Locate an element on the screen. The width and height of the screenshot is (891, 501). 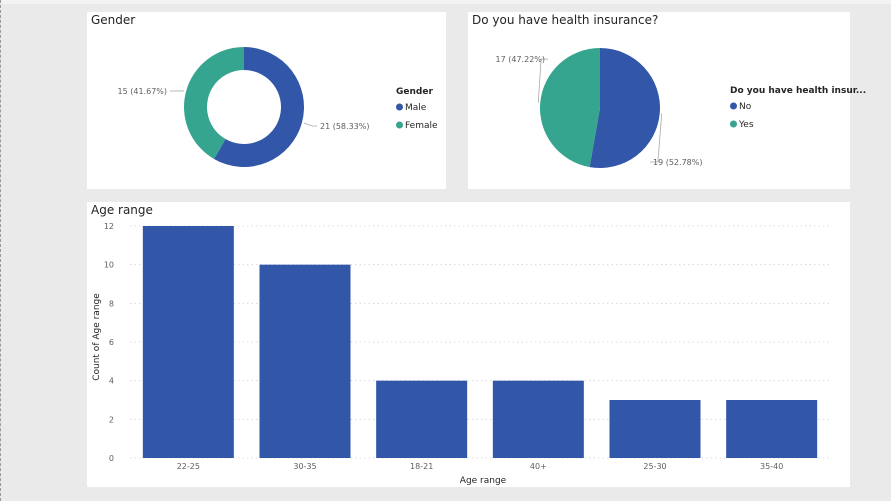
age-range-chart-title: Age range is located at coordinates (122, 210).